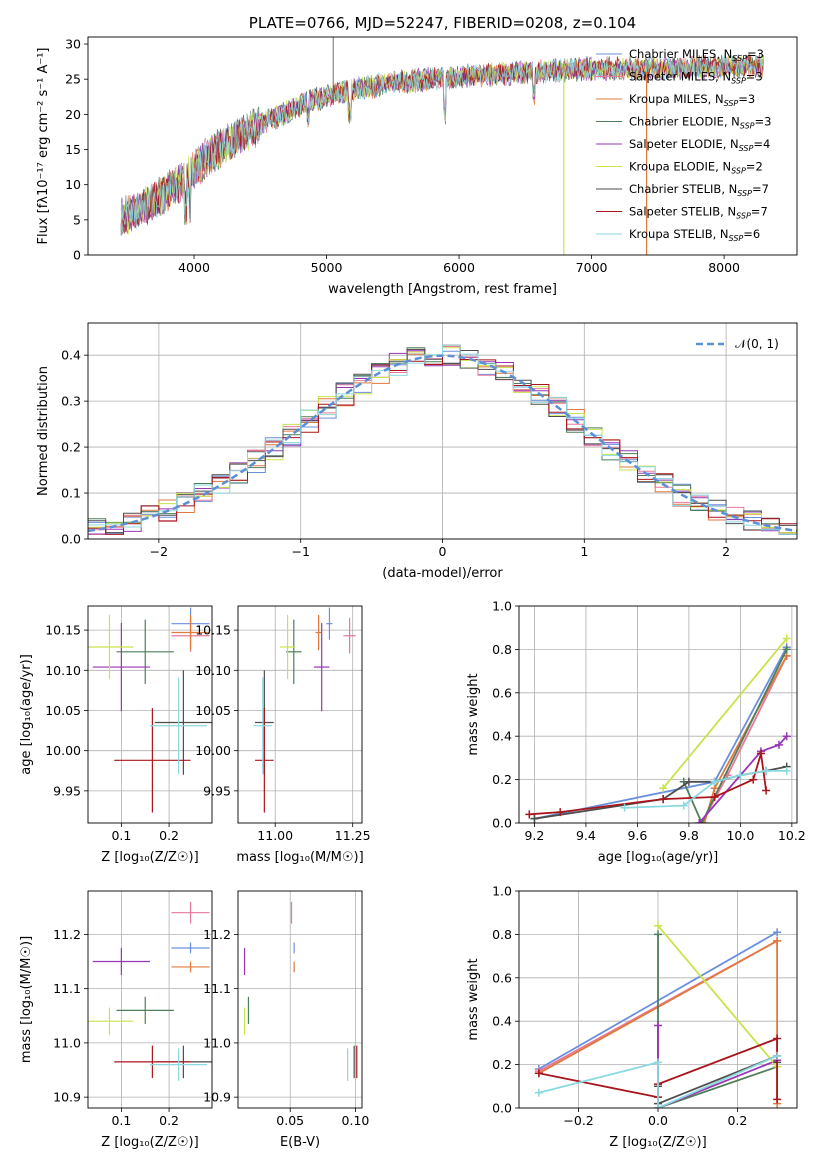 The width and height of the screenshot is (819, 1170). What do you see at coordinates (149, 857) in the screenshot?
I see `x-axis-label: Z [log₁₀(Z/Z☉)]` at bounding box center [149, 857].